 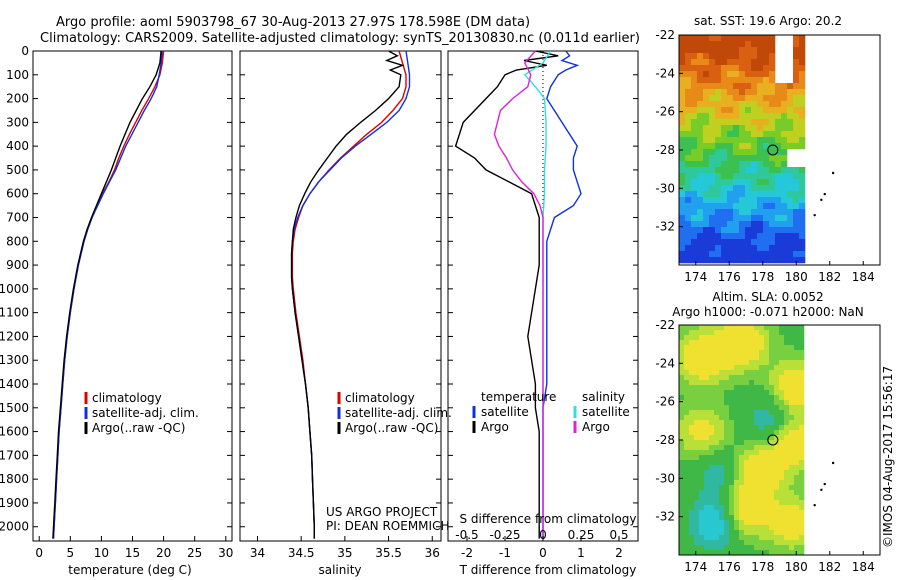 I want to click on x-tick-label: 25, so click(x=194, y=553).